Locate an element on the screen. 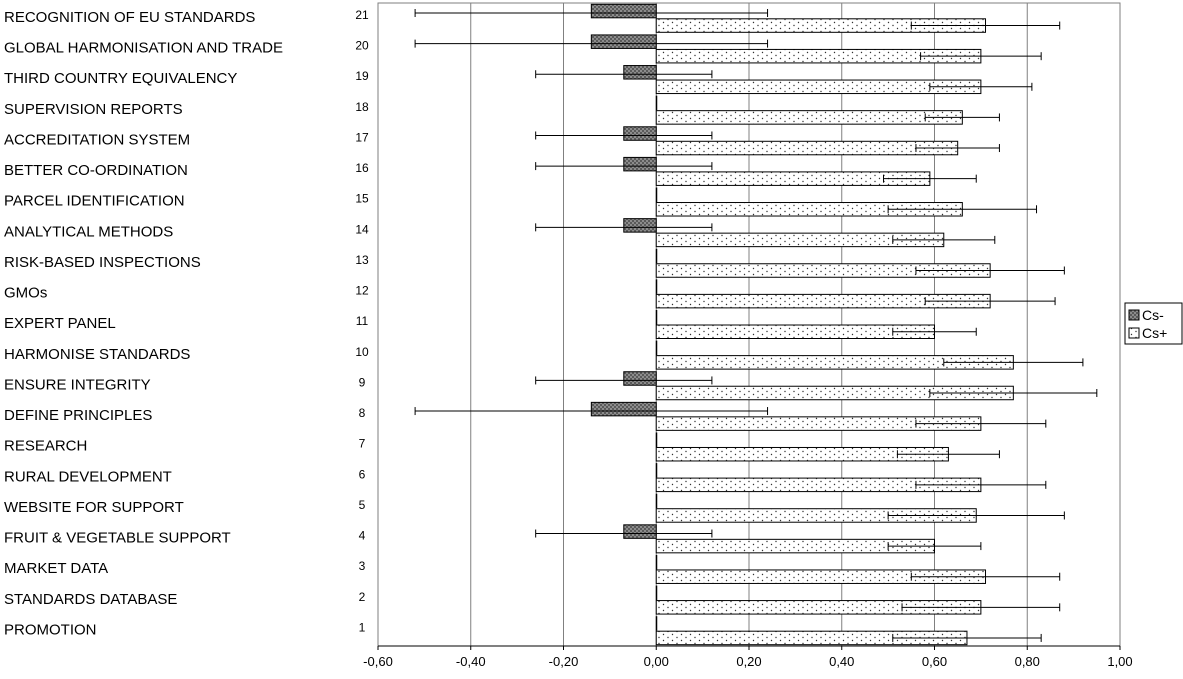 The width and height of the screenshot is (1183, 679). x-tick-label: 0,20 is located at coordinates (748, 661).